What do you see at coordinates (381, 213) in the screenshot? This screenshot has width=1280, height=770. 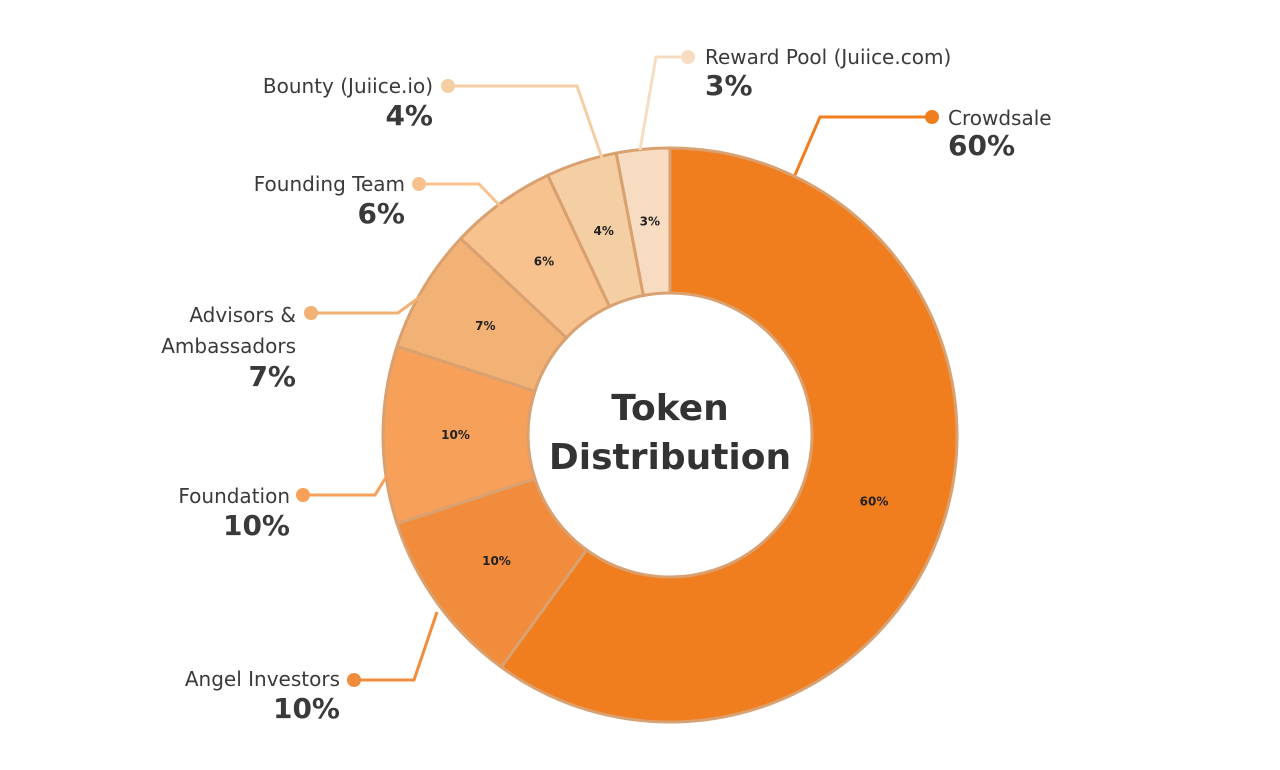 I see `legend-pct-founding-team: 6%` at bounding box center [381, 213].